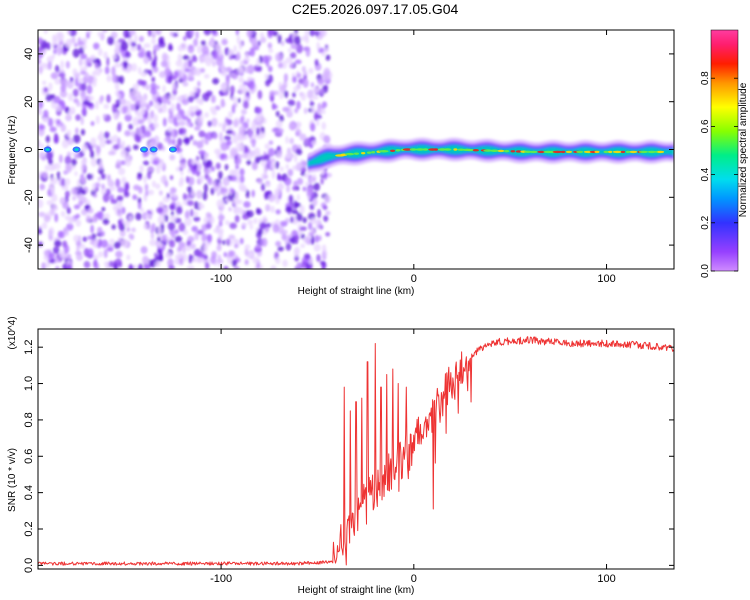 The width and height of the screenshot is (750, 600). I want to click on spectrogram-noise-signal-core, so click(47, 149).